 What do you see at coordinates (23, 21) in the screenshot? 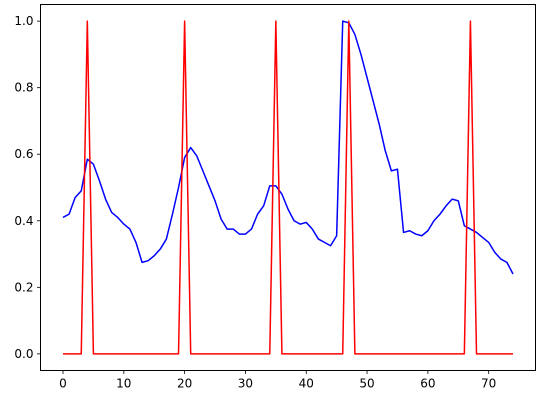
I see `y-tick-label: 1.0` at bounding box center [23, 21].